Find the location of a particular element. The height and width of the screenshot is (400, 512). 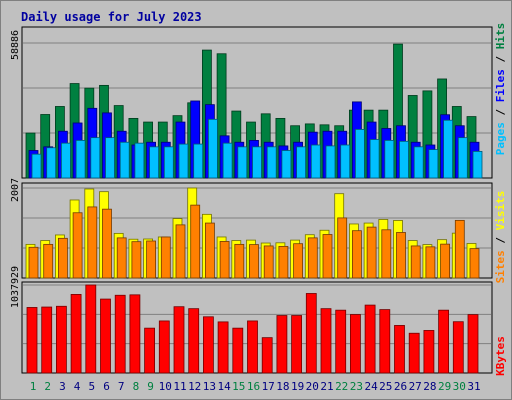

y-max-label: 1037929 is located at coordinates (15, 287).